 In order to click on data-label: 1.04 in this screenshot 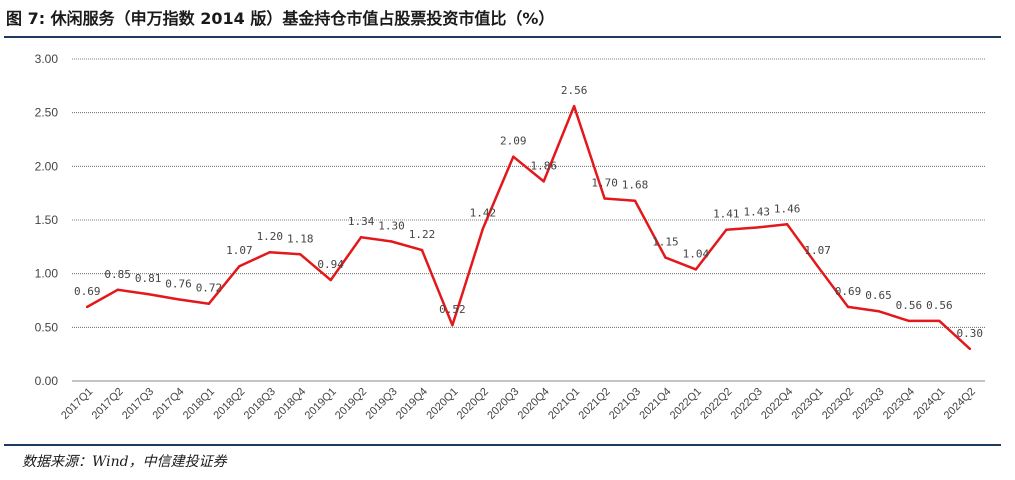, I will do `click(696, 253)`.